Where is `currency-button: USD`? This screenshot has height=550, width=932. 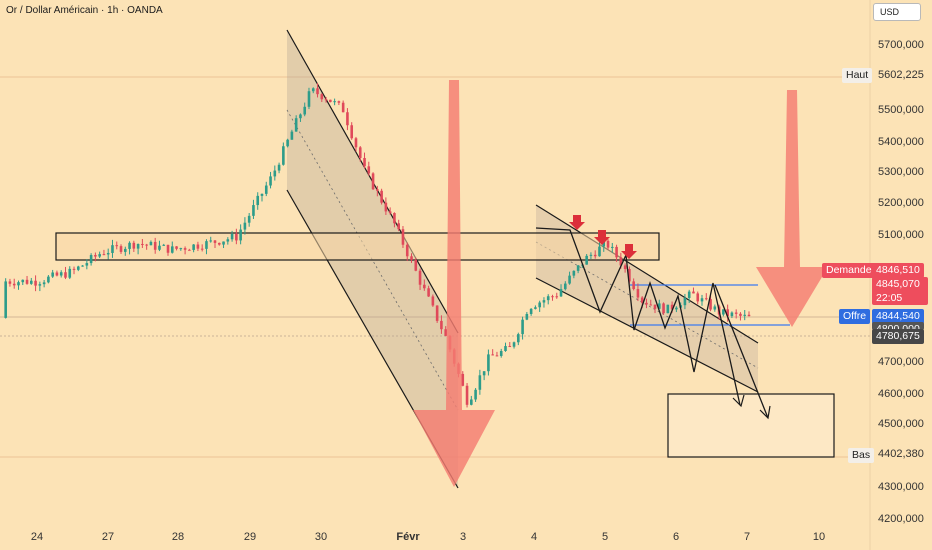 currency-button: USD is located at coordinates (897, 12).